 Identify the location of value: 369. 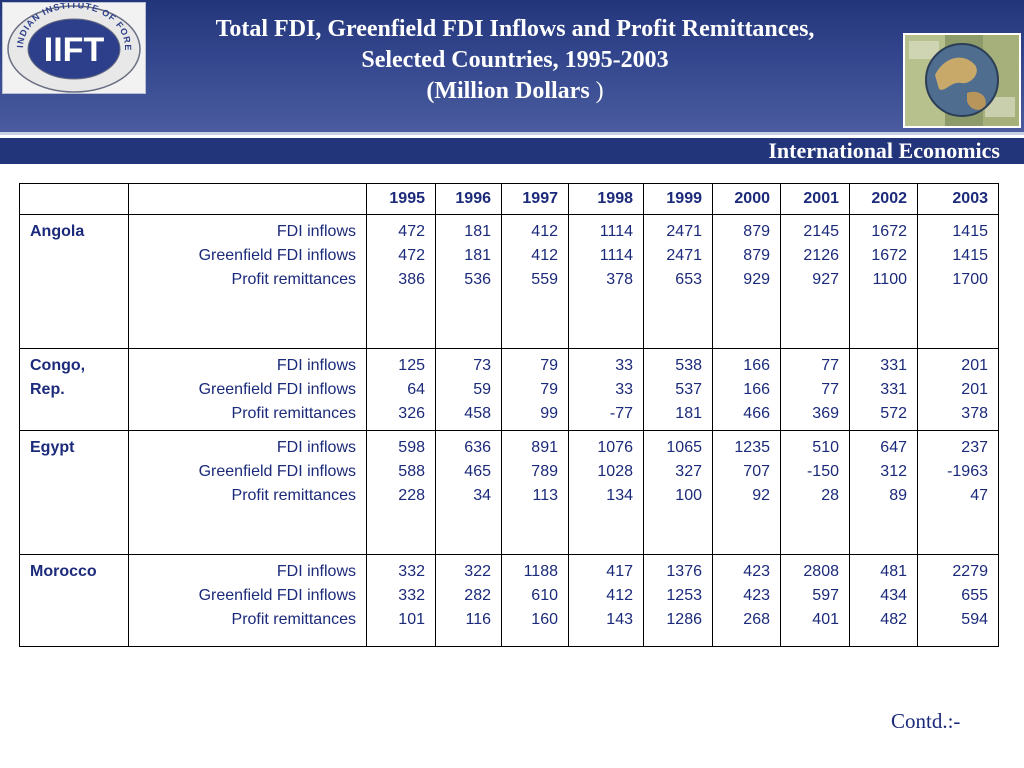
(825, 413).